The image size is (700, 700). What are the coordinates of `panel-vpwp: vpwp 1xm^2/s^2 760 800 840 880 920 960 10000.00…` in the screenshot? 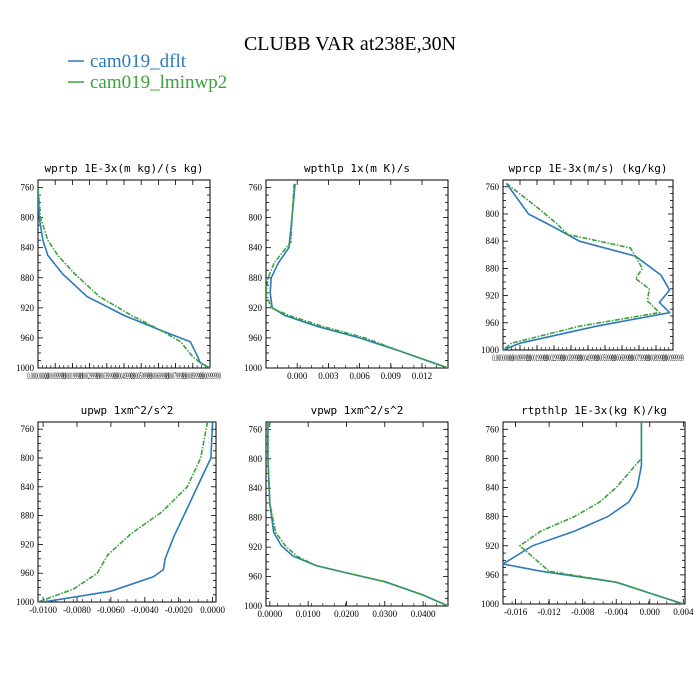 It's located at (346, 511).